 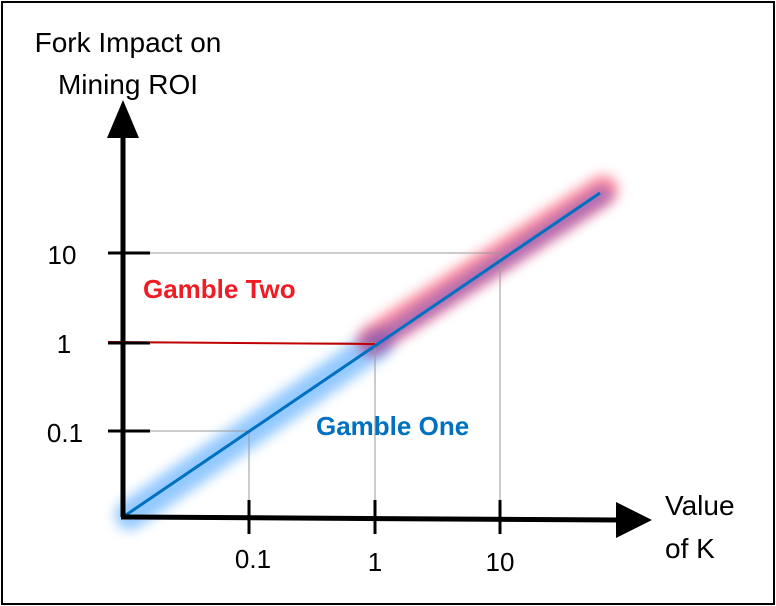 What do you see at coordinates (64, 344) in the screenshot?
I see `y-tick-label-1: 1` at bounding box center [64, 344].